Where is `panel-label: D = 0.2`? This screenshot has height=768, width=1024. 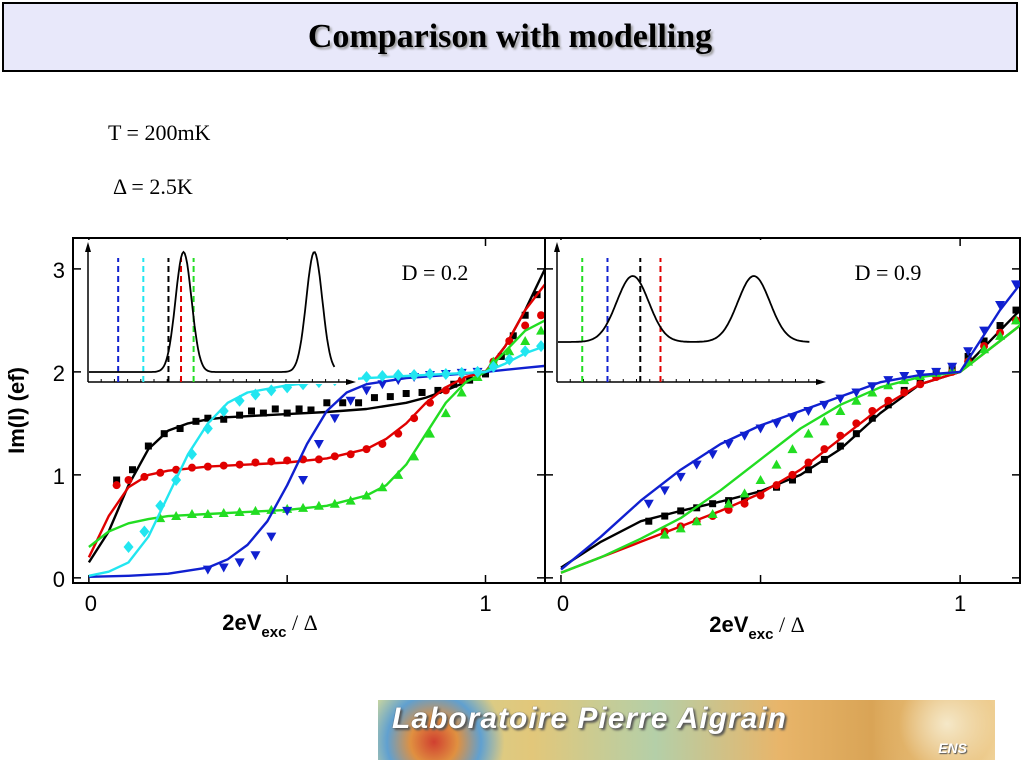 panel-label: D = 0.2 is located at coordinates (435, 272).